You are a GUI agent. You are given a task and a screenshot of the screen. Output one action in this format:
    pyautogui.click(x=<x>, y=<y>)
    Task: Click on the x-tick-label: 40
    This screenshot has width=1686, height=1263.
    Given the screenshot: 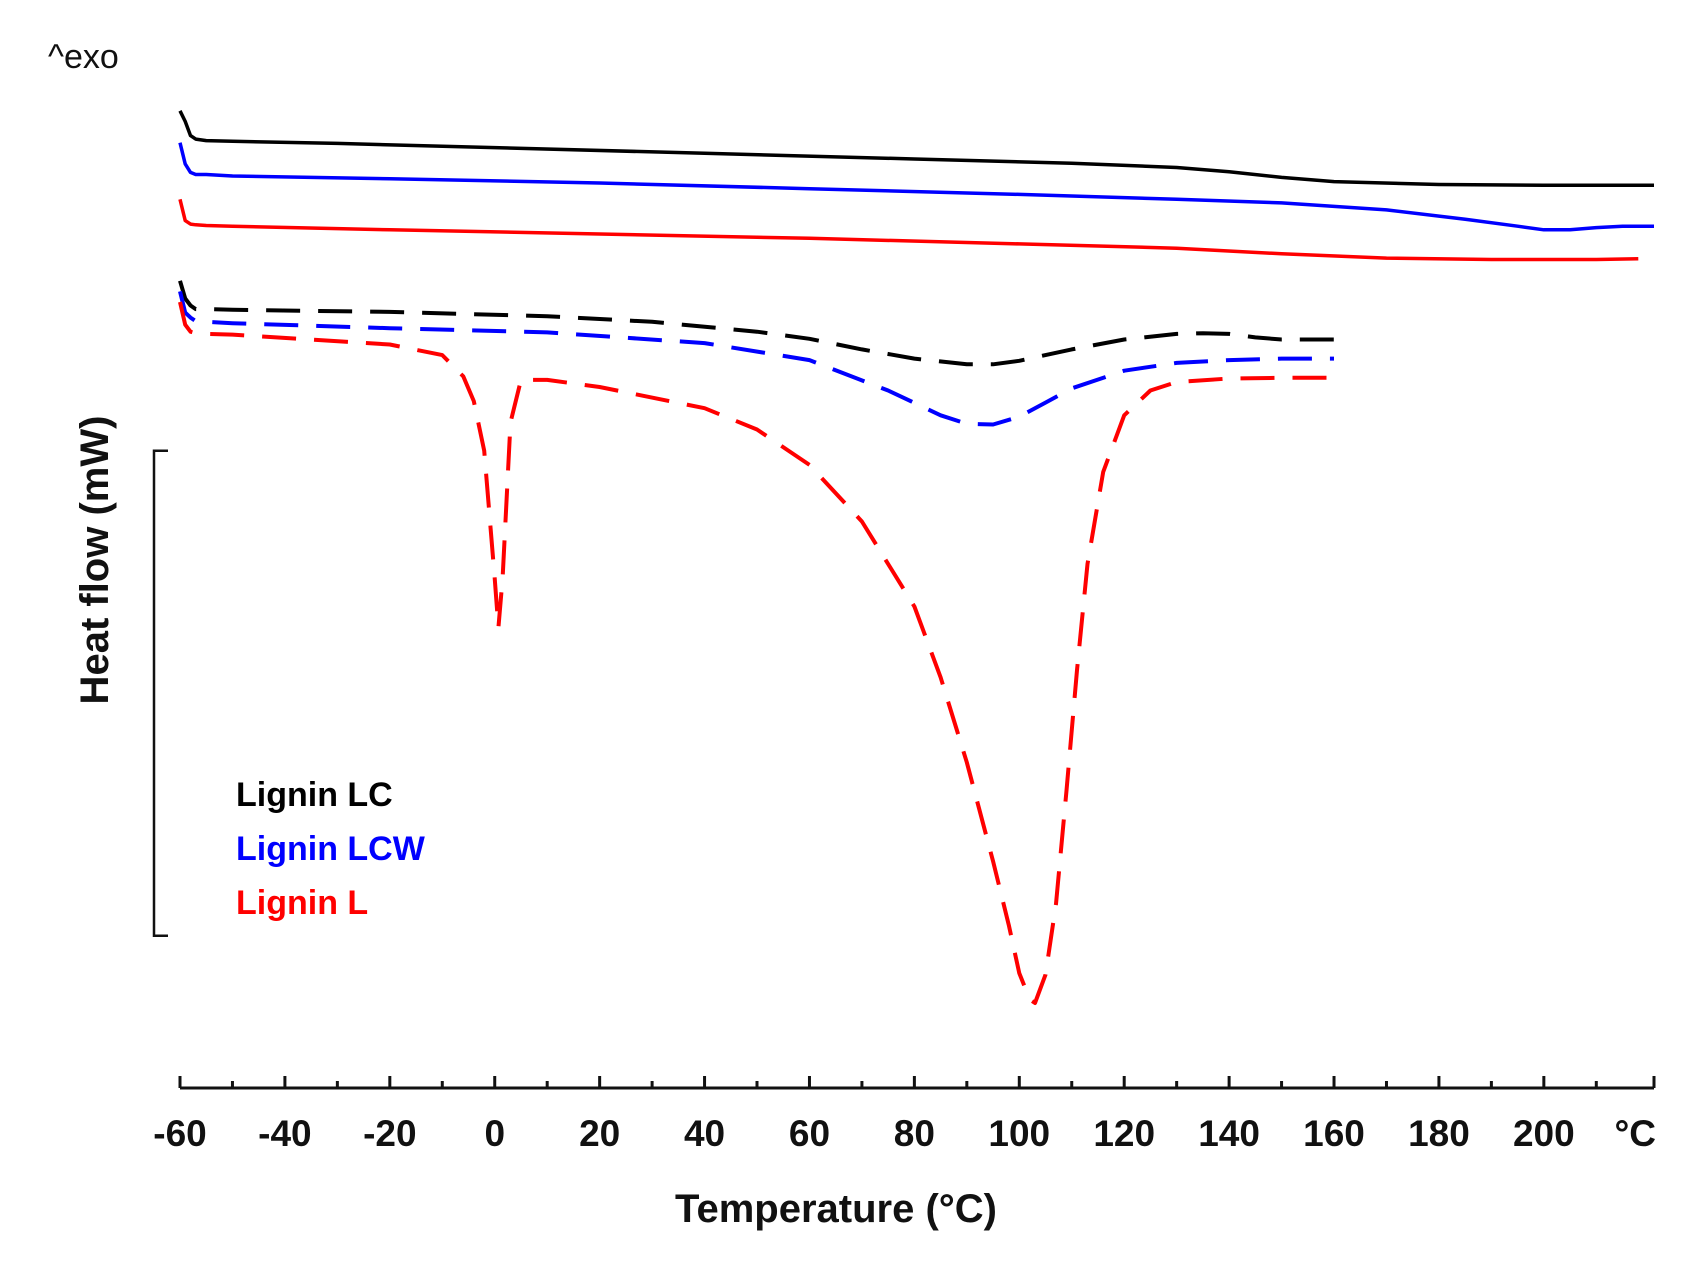 What is the action you would take?
    pyautogui.click(x=704, y=1133)
    